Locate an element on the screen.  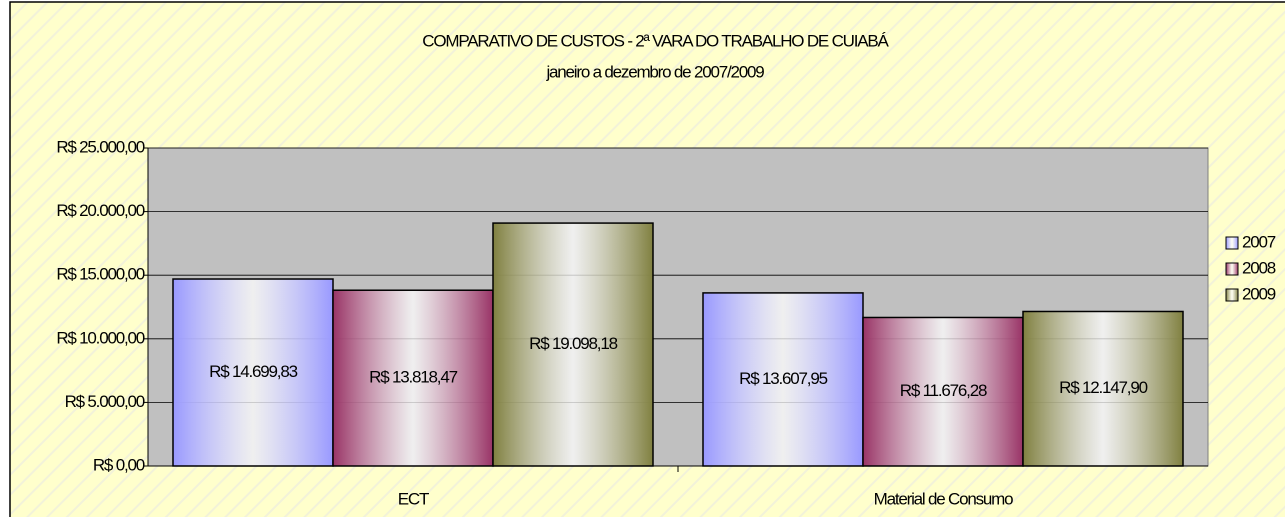
legend-label: 2009 is located at coordinates (1259, 293).